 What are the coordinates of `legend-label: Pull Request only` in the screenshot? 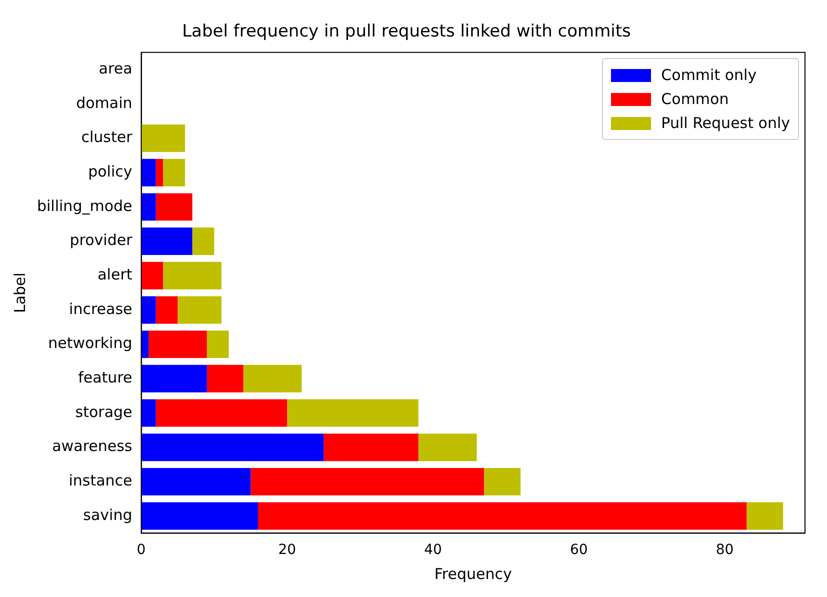 It's located at (725, 123).